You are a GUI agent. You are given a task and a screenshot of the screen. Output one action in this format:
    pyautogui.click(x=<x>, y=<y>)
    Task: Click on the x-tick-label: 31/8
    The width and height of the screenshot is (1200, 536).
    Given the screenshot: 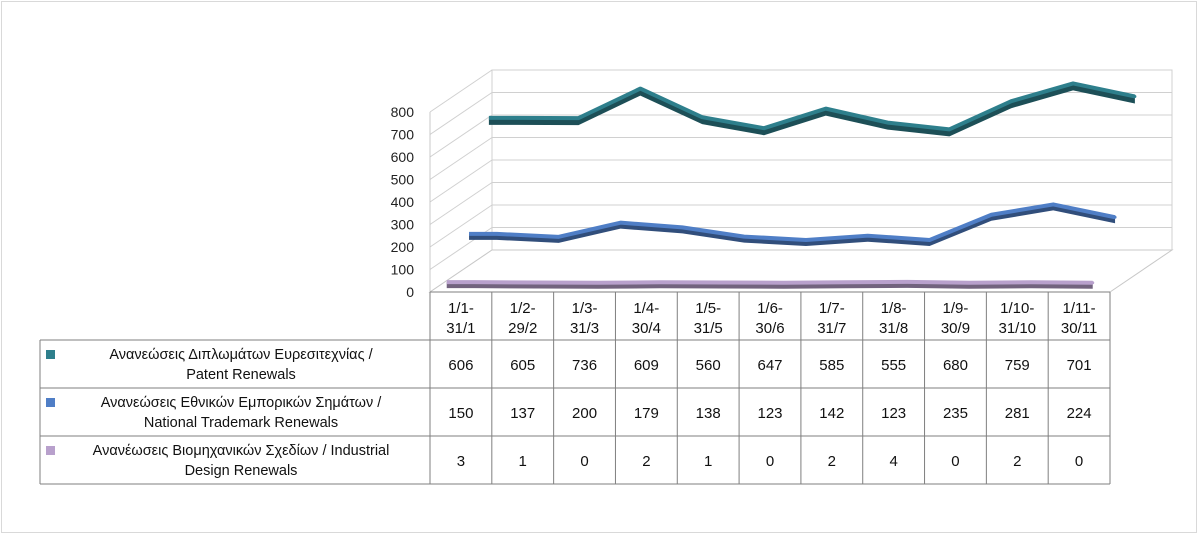 What is the action you would take?
    pyautogui.click(x=893, y=328)
    